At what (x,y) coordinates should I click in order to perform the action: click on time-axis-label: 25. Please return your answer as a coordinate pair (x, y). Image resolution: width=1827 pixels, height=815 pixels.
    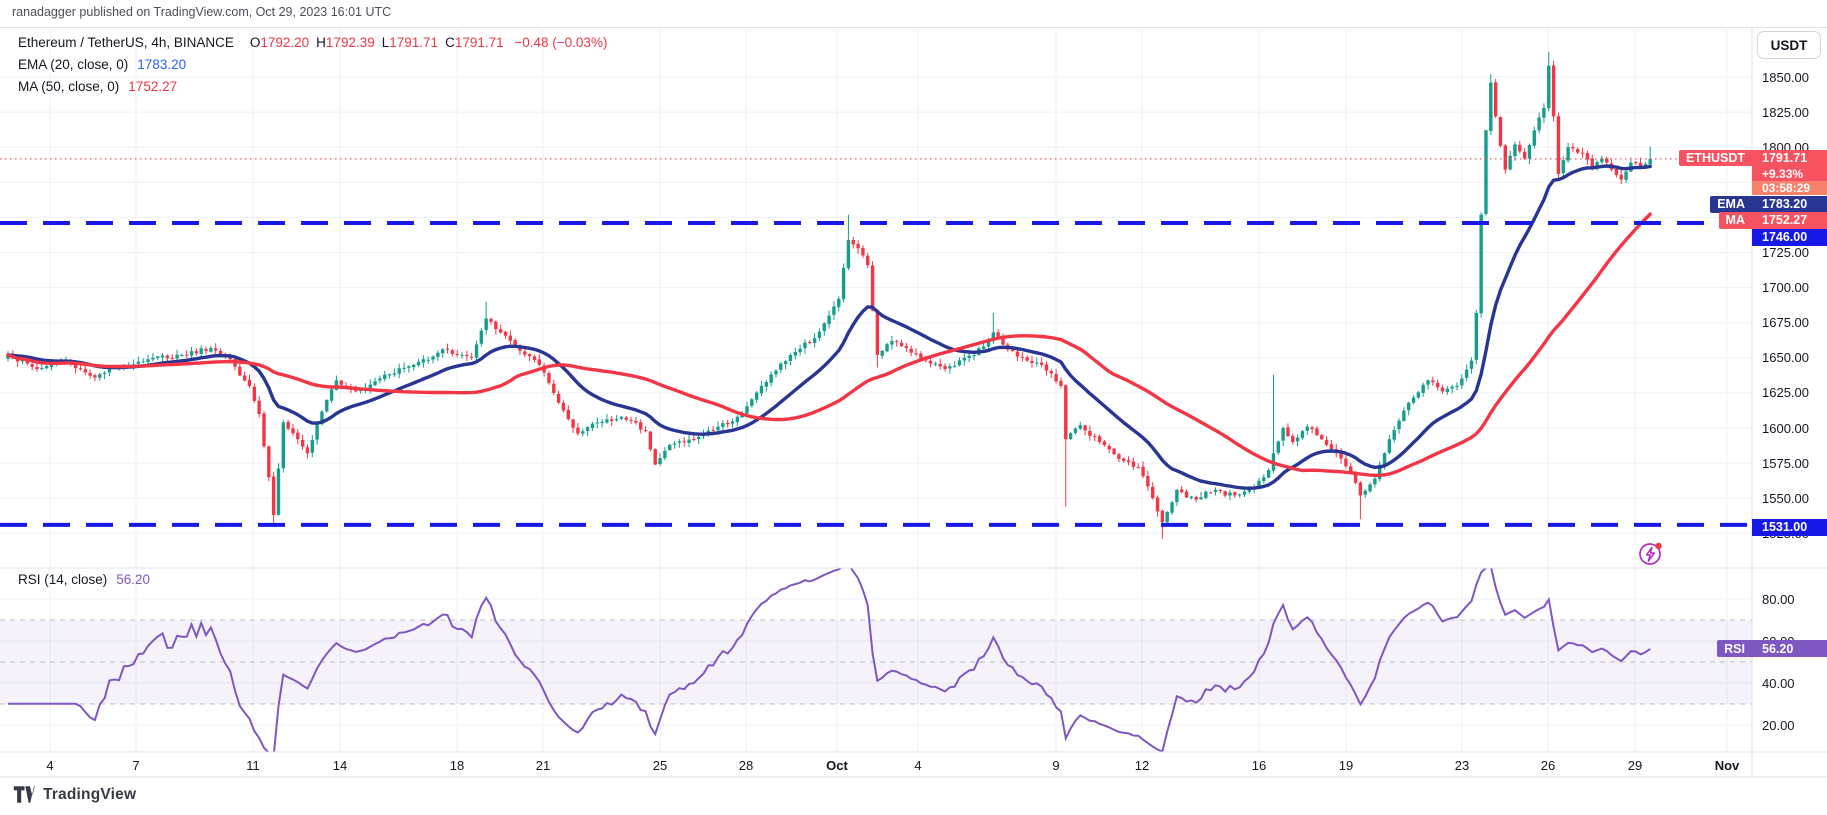
    Looking at the image, I should click on (660, 765).